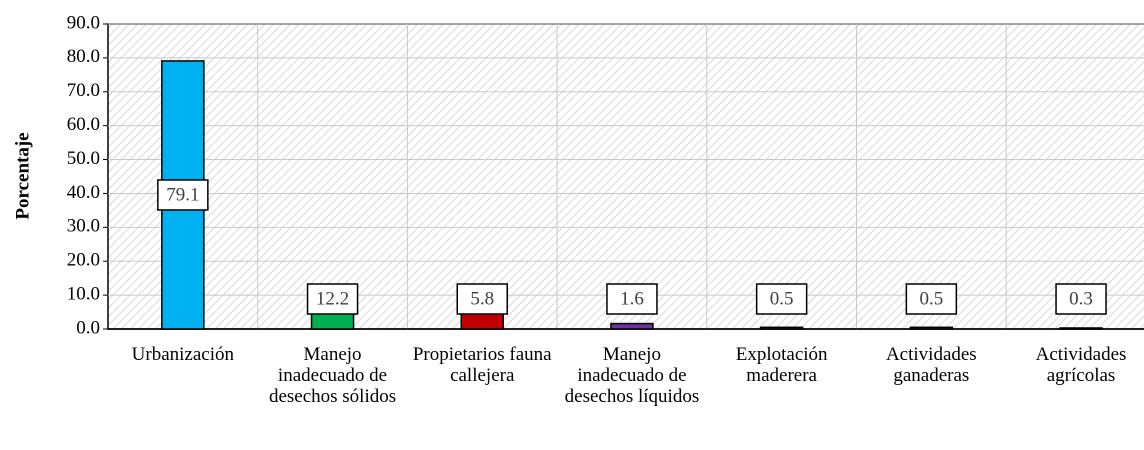 The image size is (1144, 450). What do you see at coordinates (83, 56) in the screenshot?
I see `y-tick-label: 80.0` at bounding box center [83, 56].